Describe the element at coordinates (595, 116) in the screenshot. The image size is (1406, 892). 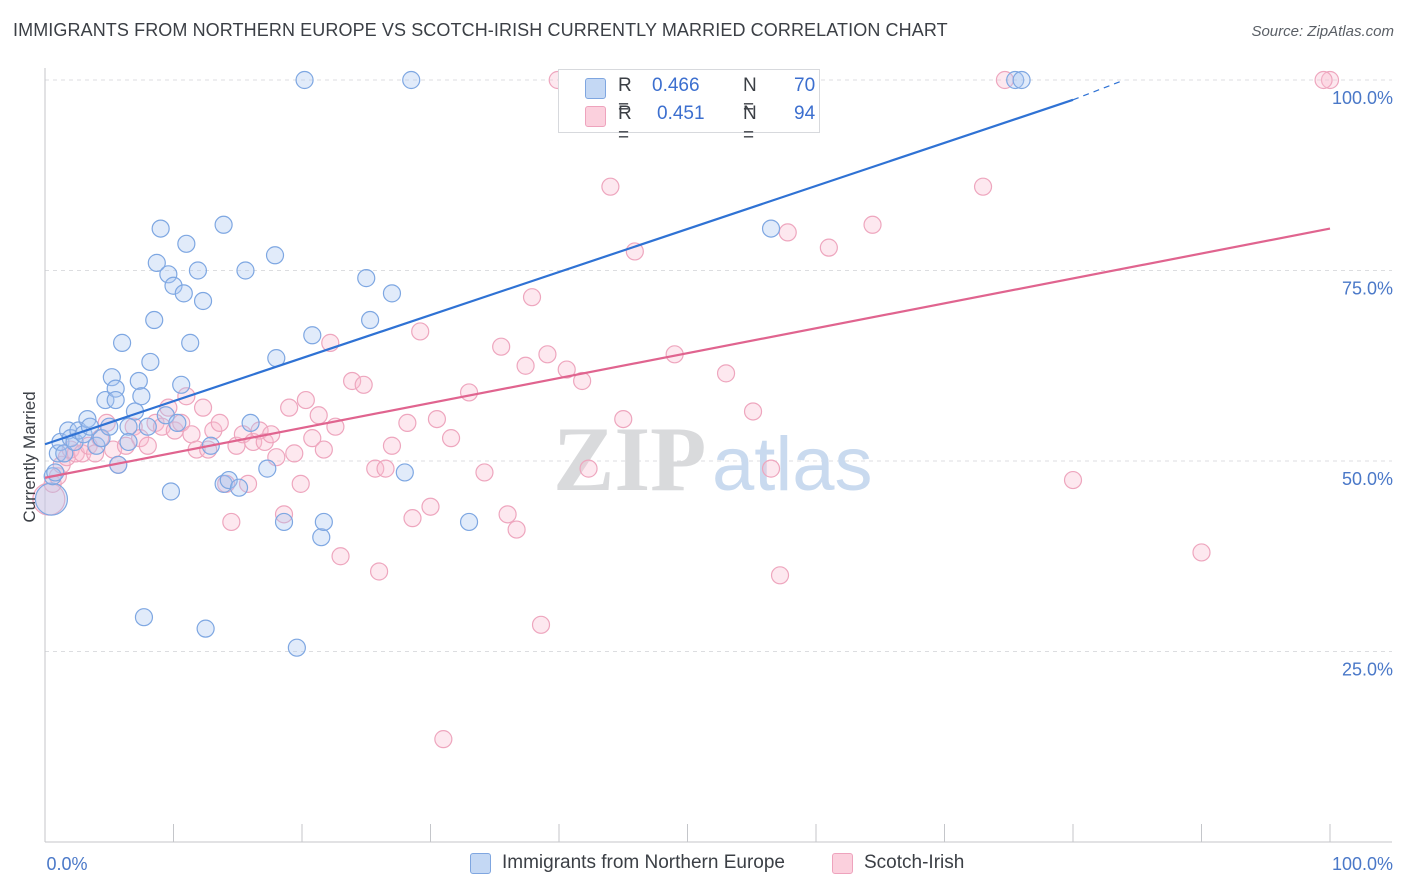
I see `legend-swatch-pink` at that location.